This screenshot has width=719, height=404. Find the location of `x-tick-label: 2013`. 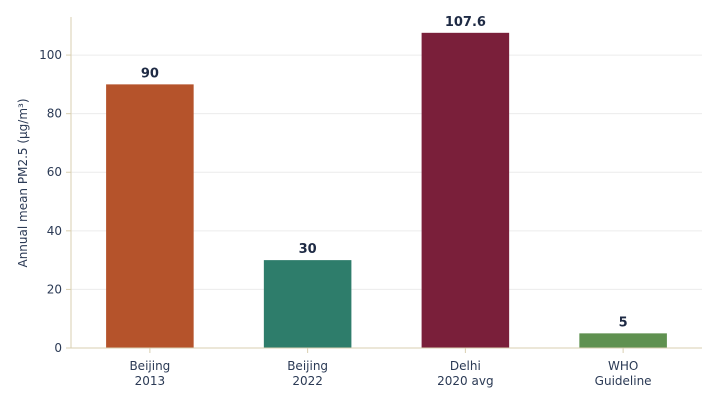

x-tick-label: 2013 is located at coordinates (150, 381).